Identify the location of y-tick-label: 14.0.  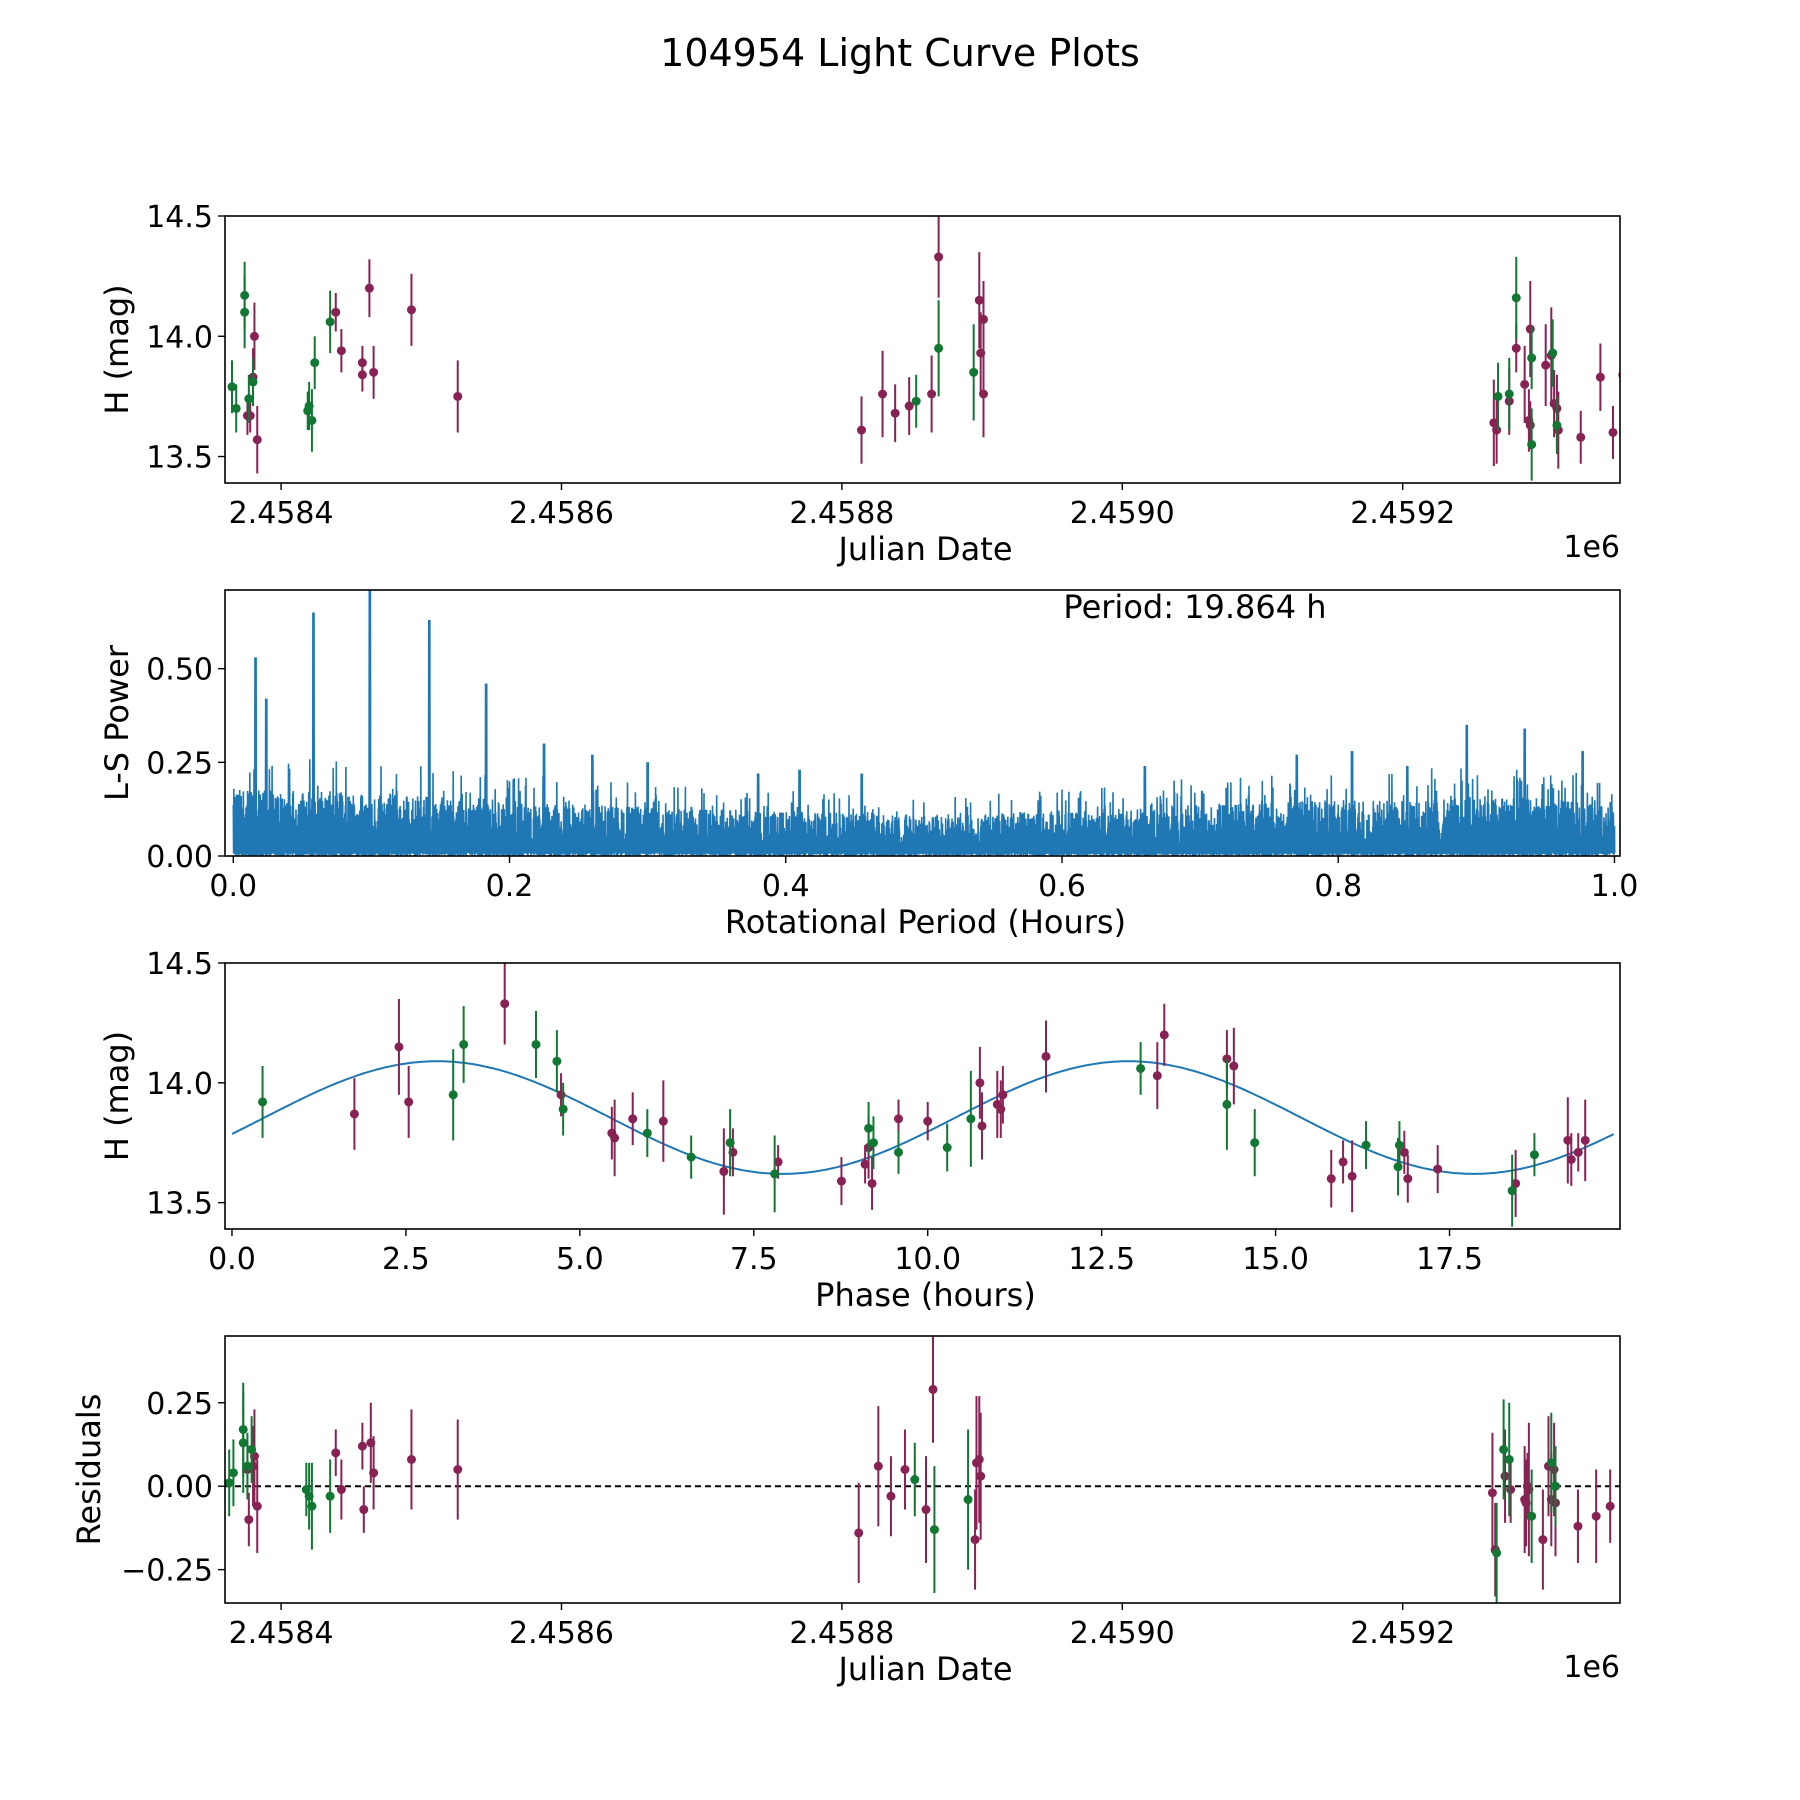
(179, 337).